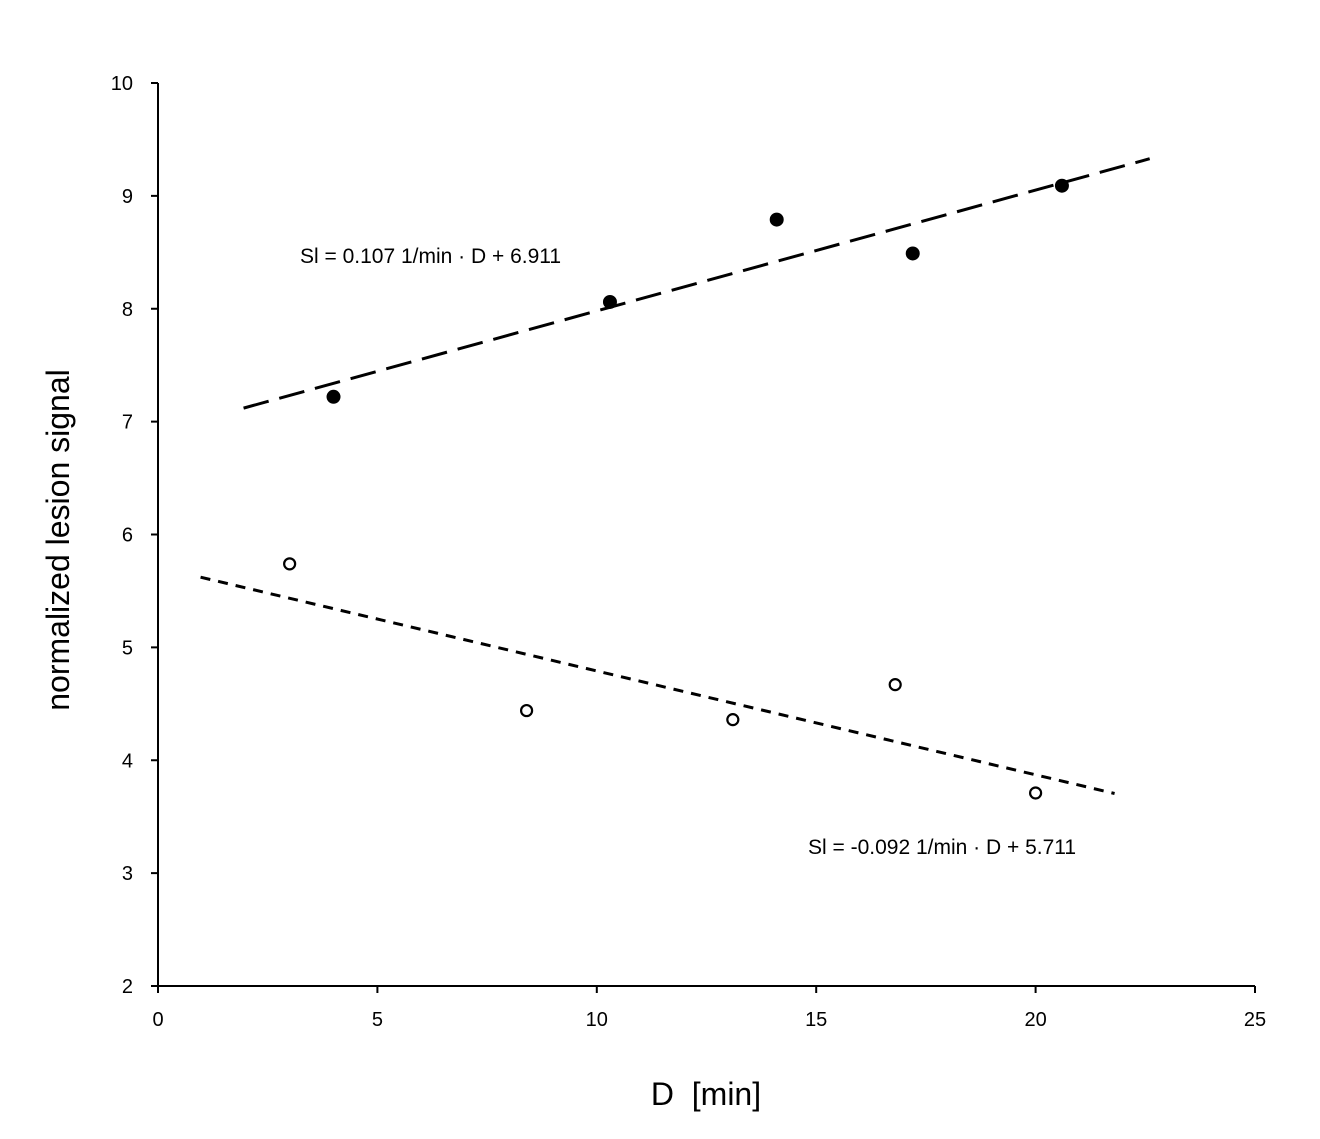 This screenshot has height=1139, width=1320. I want to click on y-axis-label: normalized lesion signal, so click(58, 540).